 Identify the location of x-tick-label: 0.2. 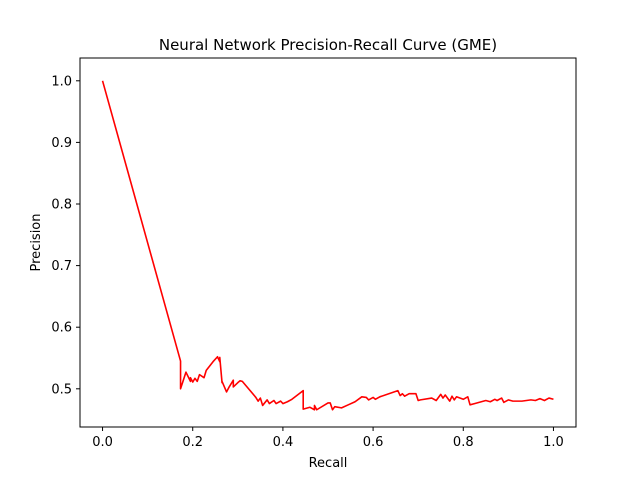
(192, 442).